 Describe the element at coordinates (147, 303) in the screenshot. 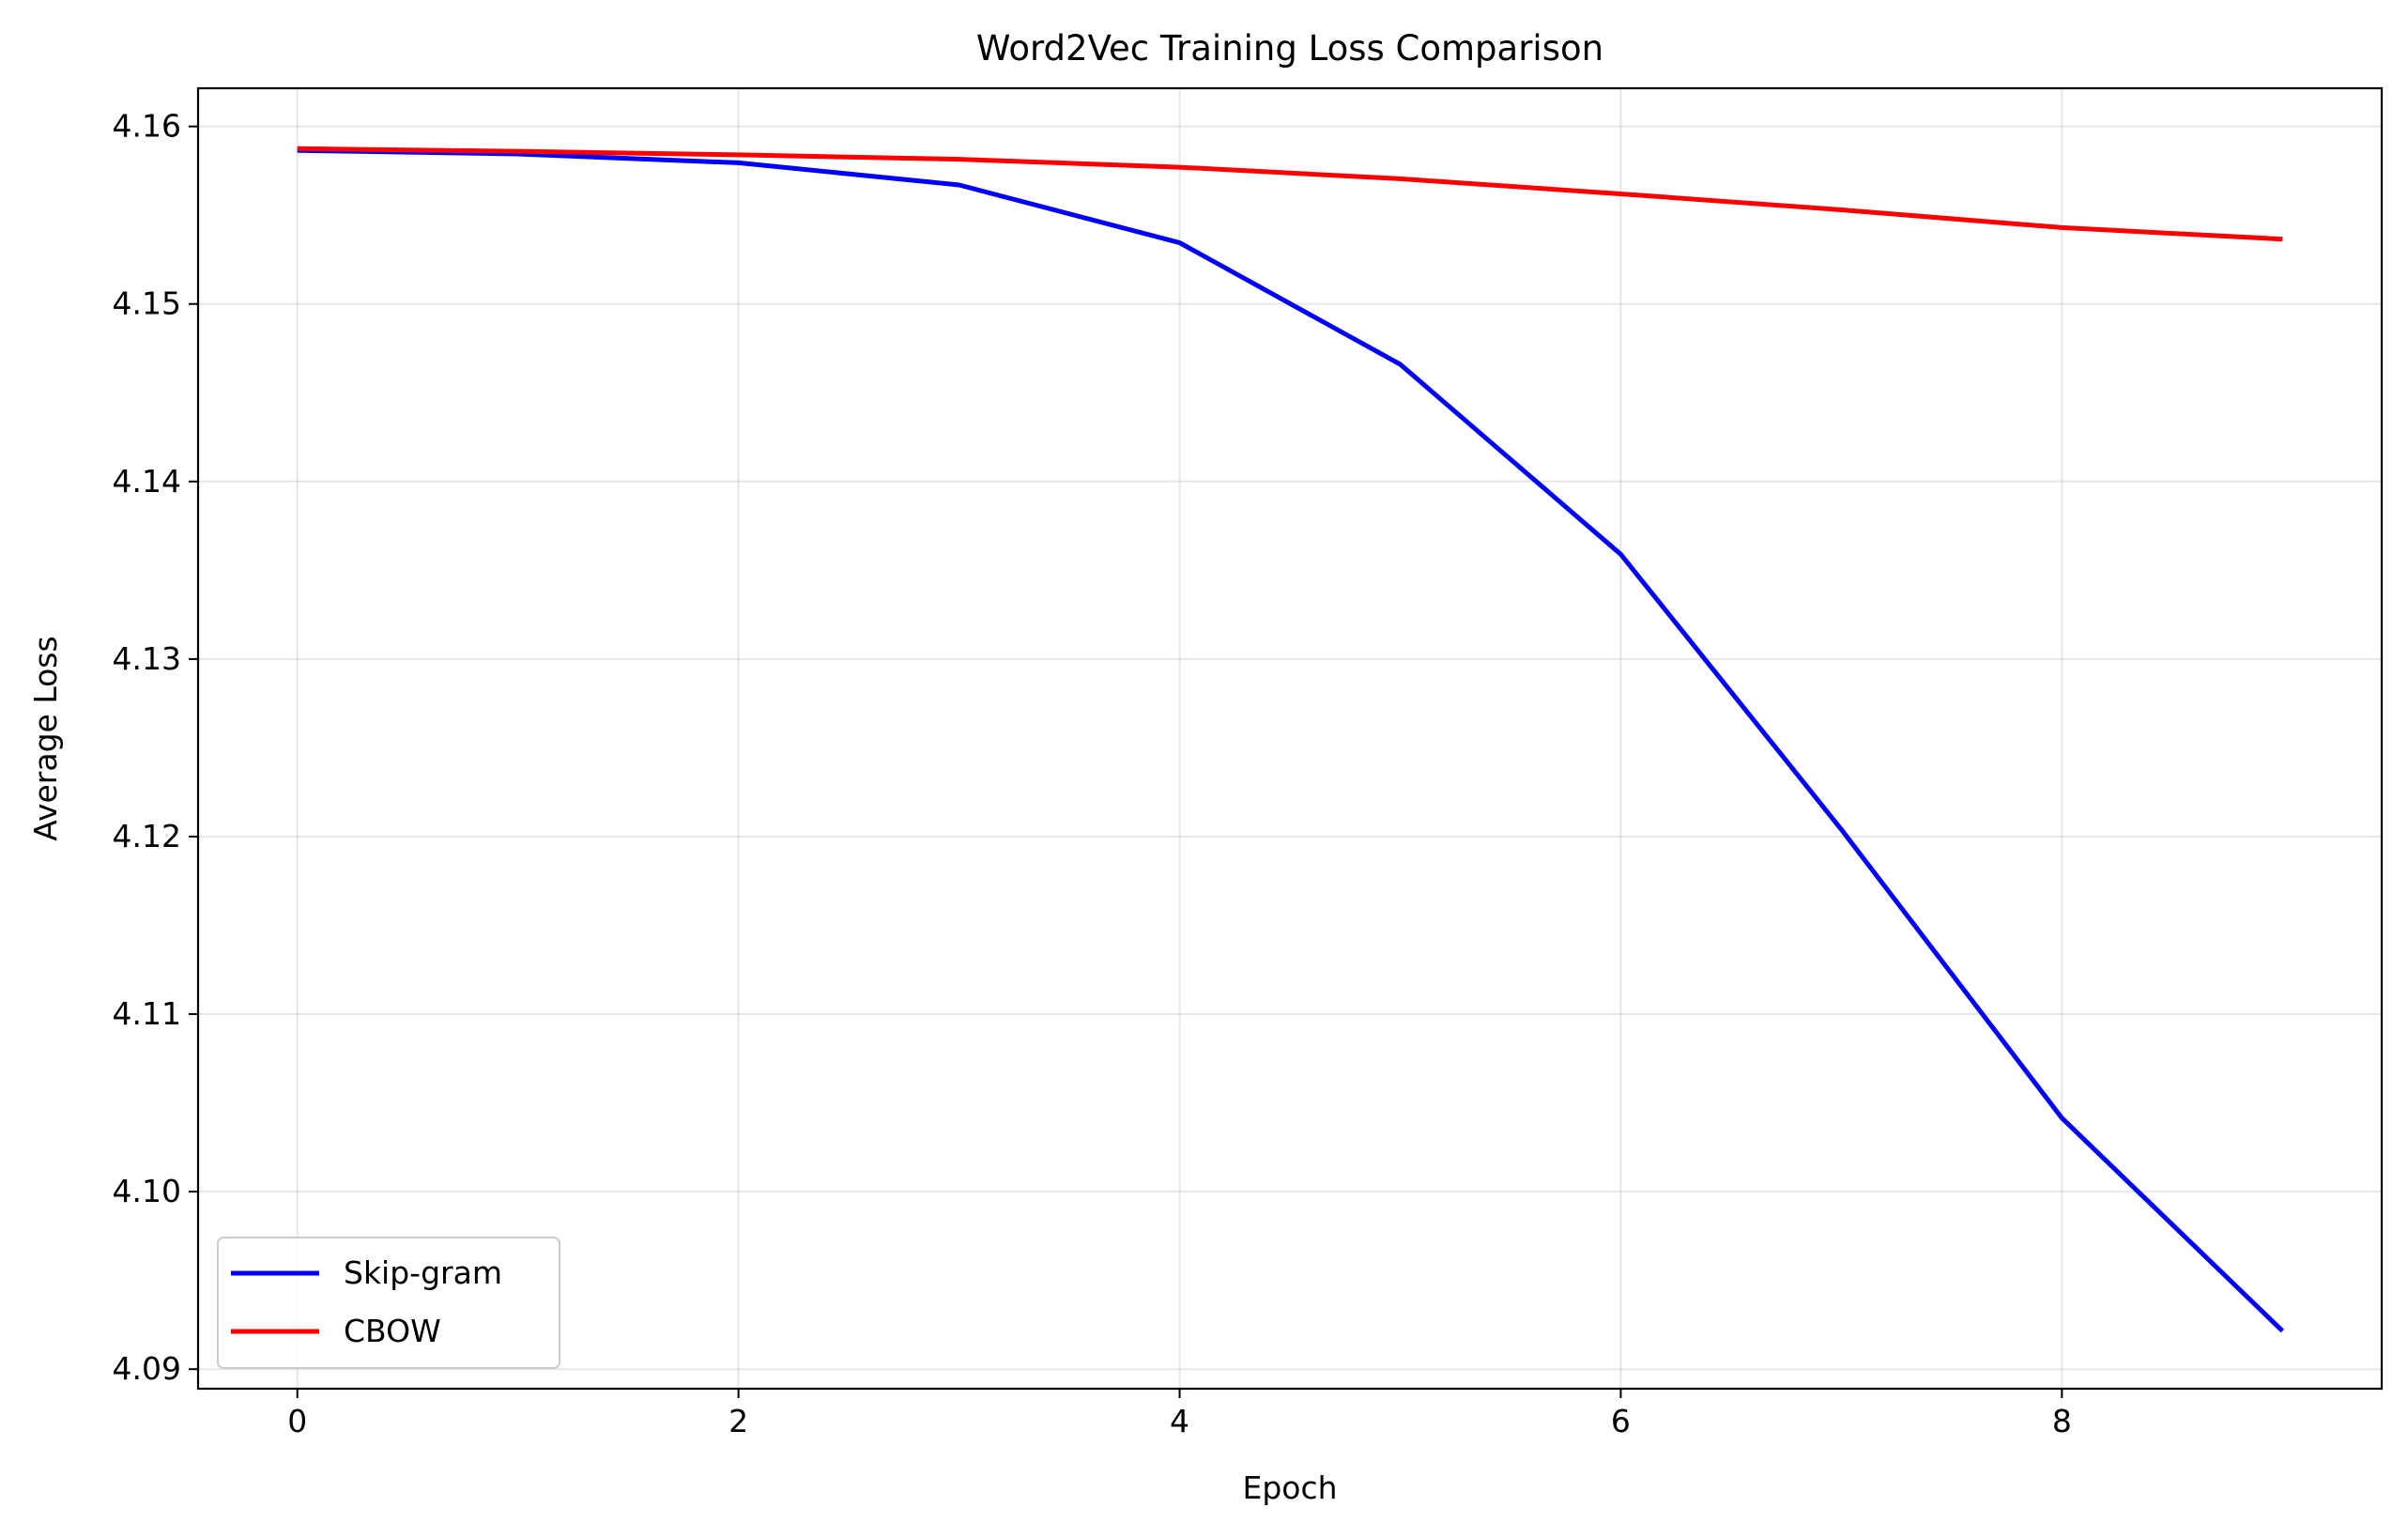

I see `y-tick-label: 4.15` at that location.